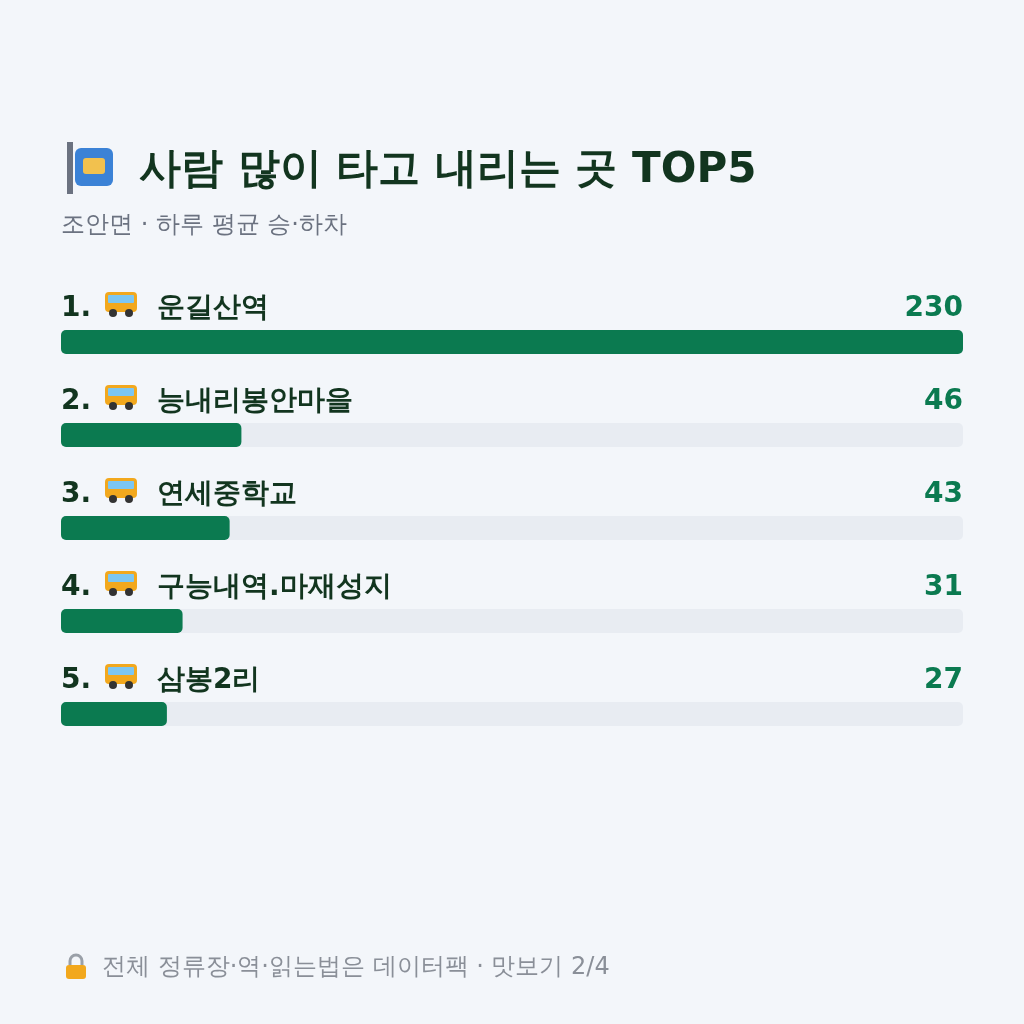  Describe the element at coordinates (943, 585) in the screenshot. I see `data-label: 31` at that location.